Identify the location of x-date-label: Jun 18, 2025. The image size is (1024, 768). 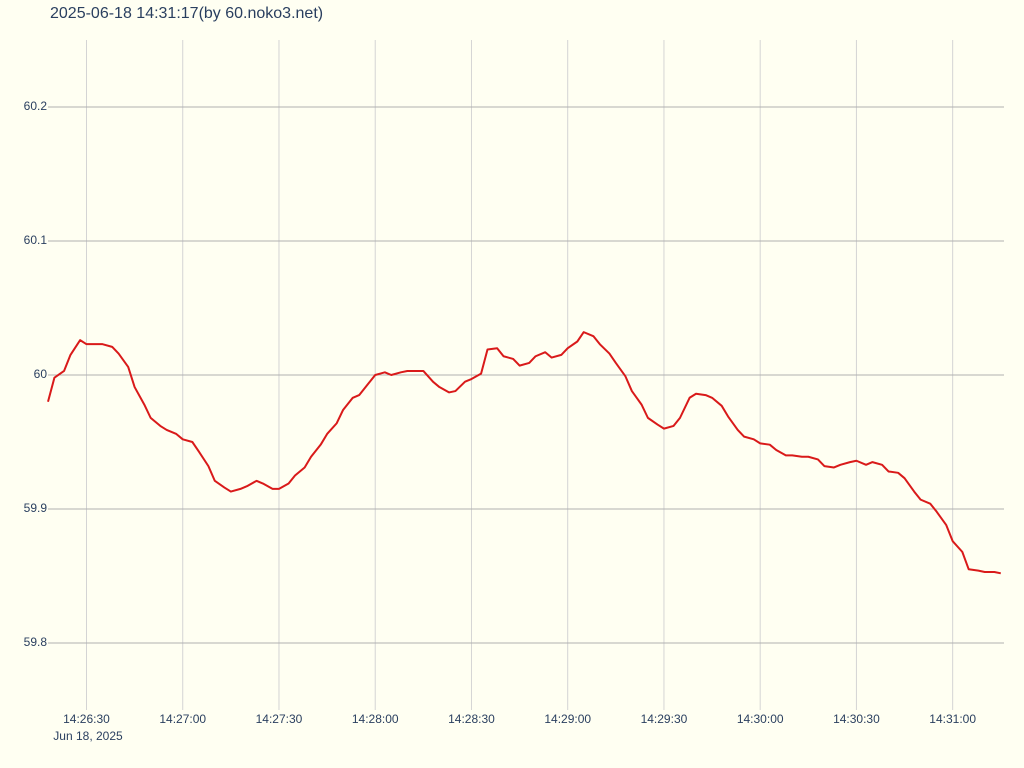
(88, 736).